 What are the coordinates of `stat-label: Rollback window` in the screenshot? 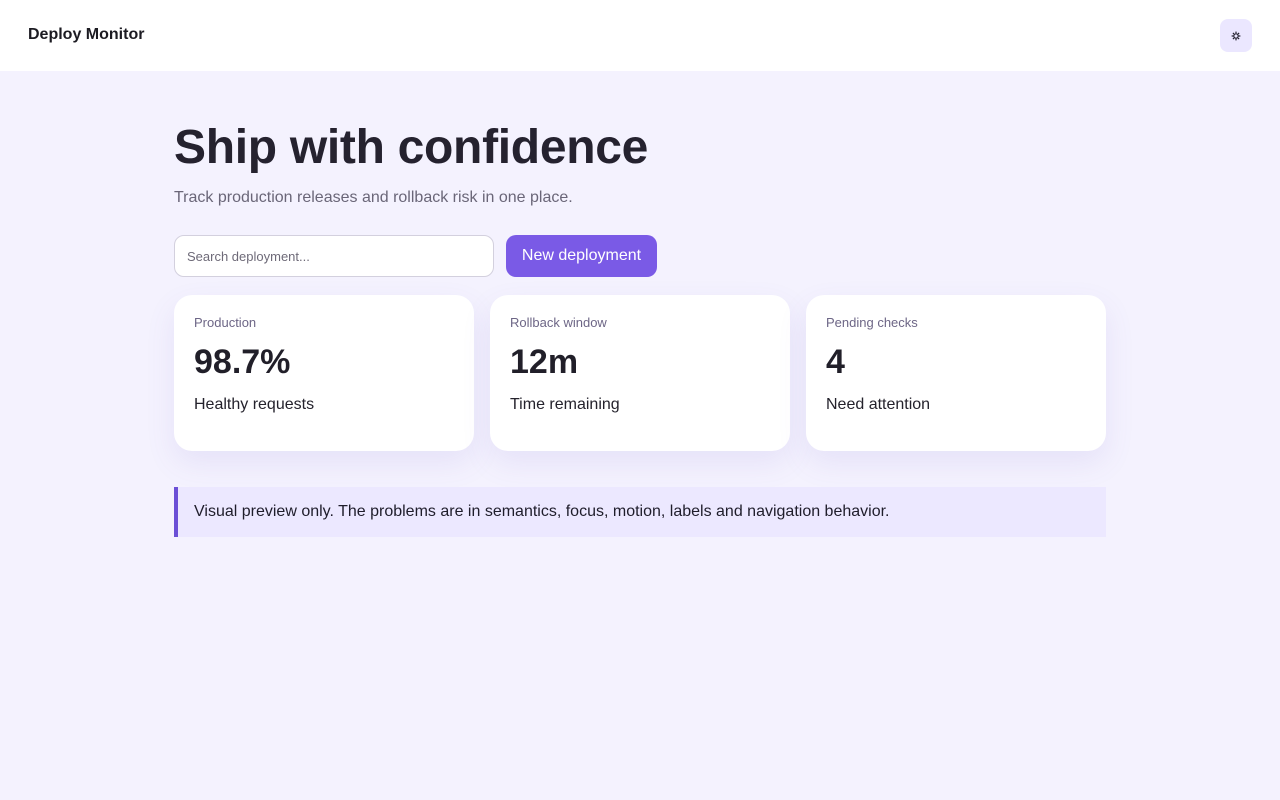 It's located at (558, 322).